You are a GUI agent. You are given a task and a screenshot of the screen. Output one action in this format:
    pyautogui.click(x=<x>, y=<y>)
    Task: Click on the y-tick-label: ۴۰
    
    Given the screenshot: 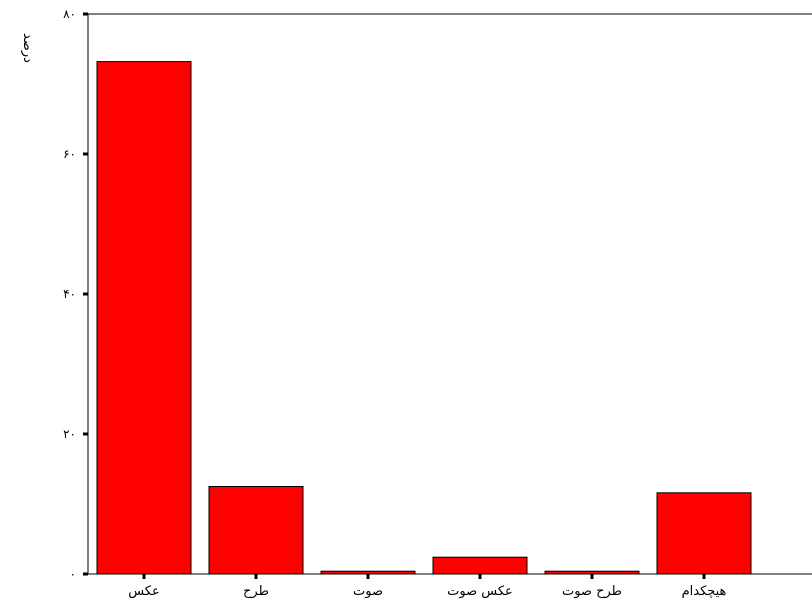 What is the action you would take?
    pyautogui.click(x=69, y=294)
    